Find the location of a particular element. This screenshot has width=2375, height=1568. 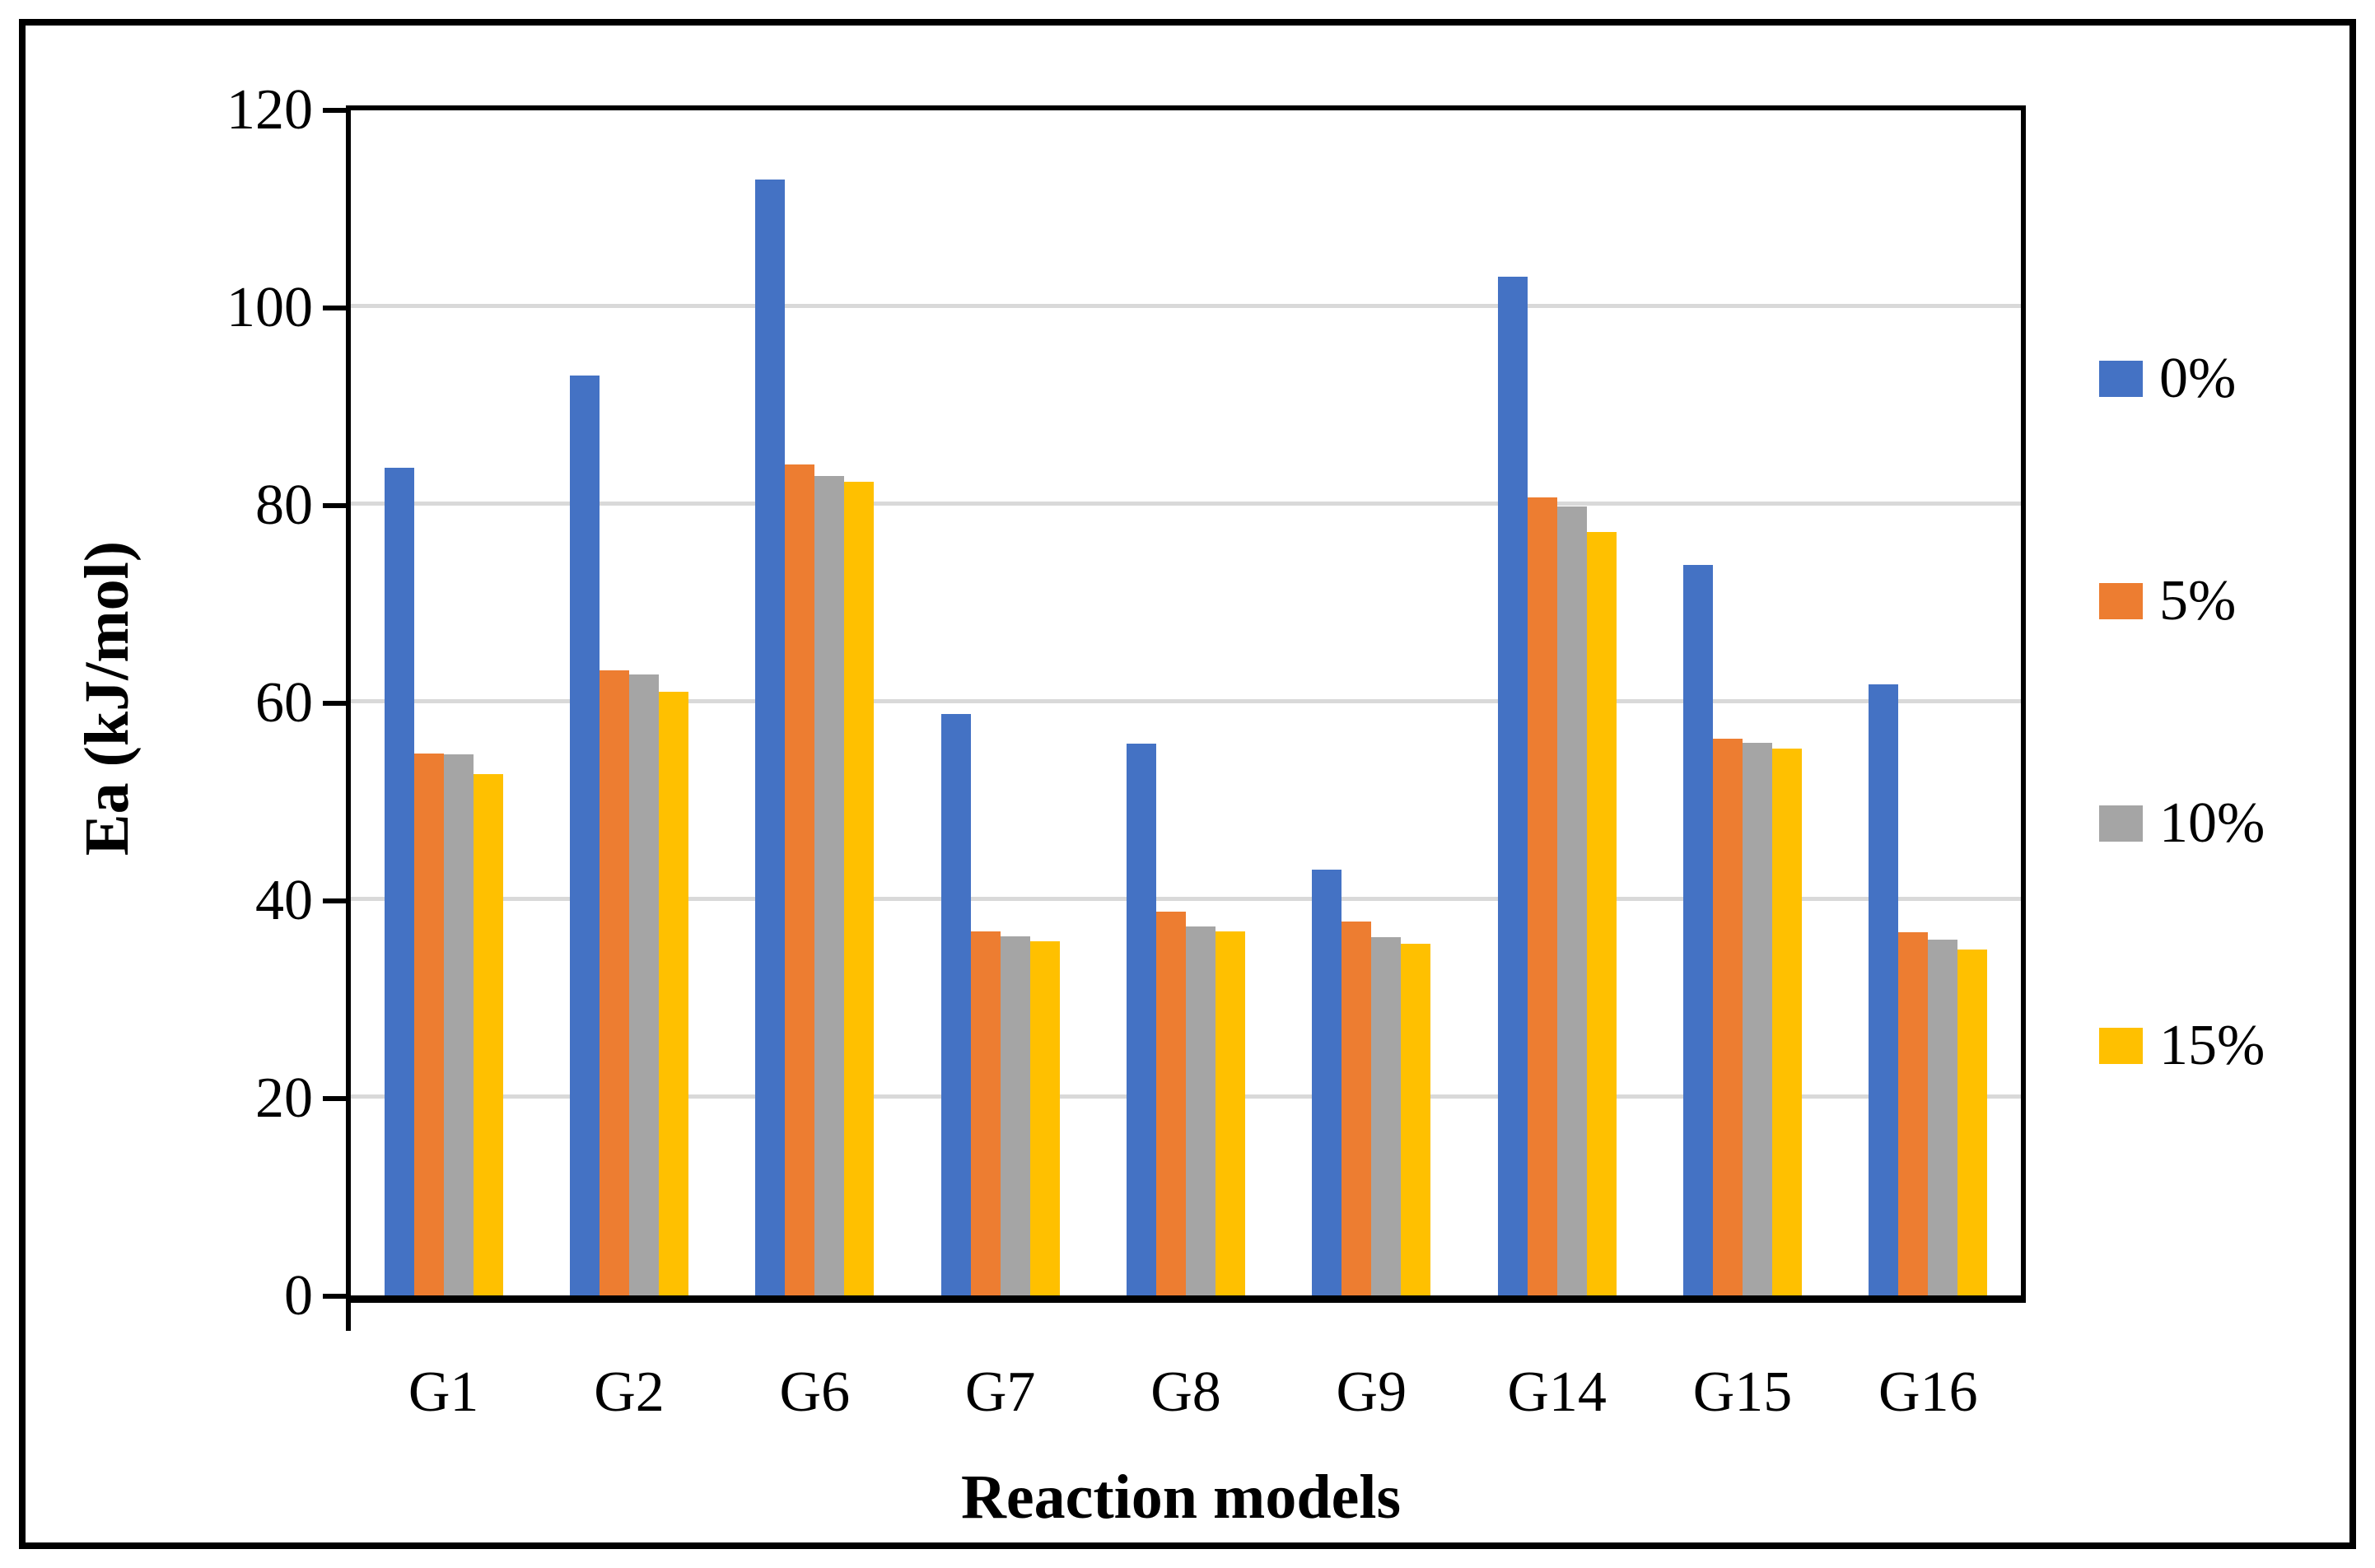

y-axis-title: Ea (kJ/mol) is located at coordinates (107, 698).